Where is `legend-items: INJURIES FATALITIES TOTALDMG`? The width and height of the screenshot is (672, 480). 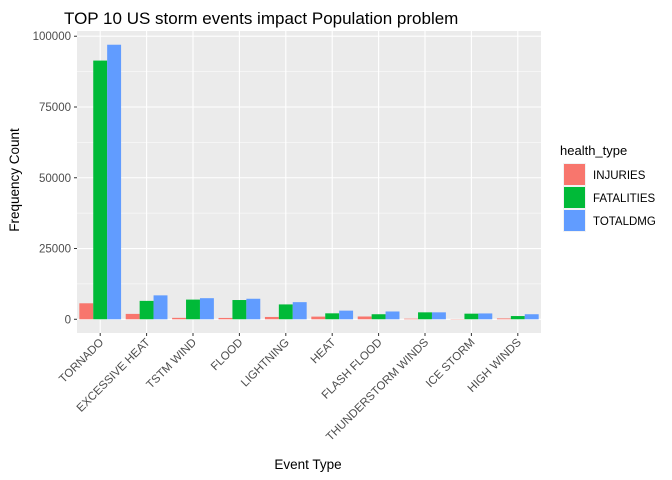 legend-items: INJURIES FATALITIES TOTALDMG is located at coordinates (609, 197).